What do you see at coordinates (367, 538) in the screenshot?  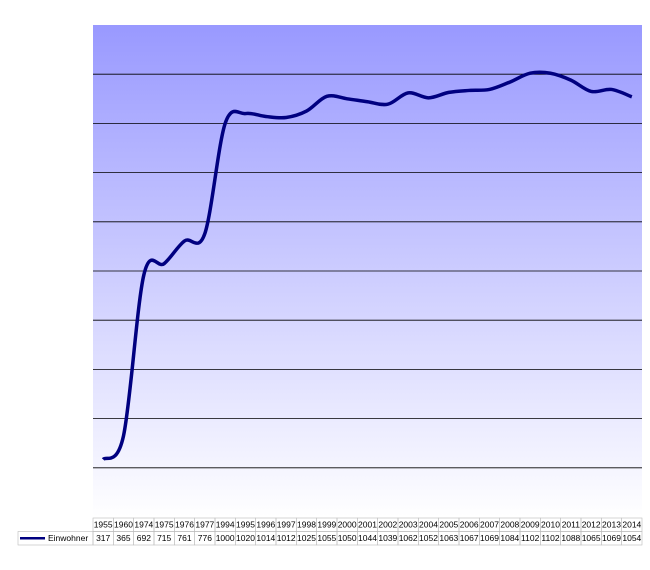 I see `table-value: 1044` at bounding box center [367, 538].